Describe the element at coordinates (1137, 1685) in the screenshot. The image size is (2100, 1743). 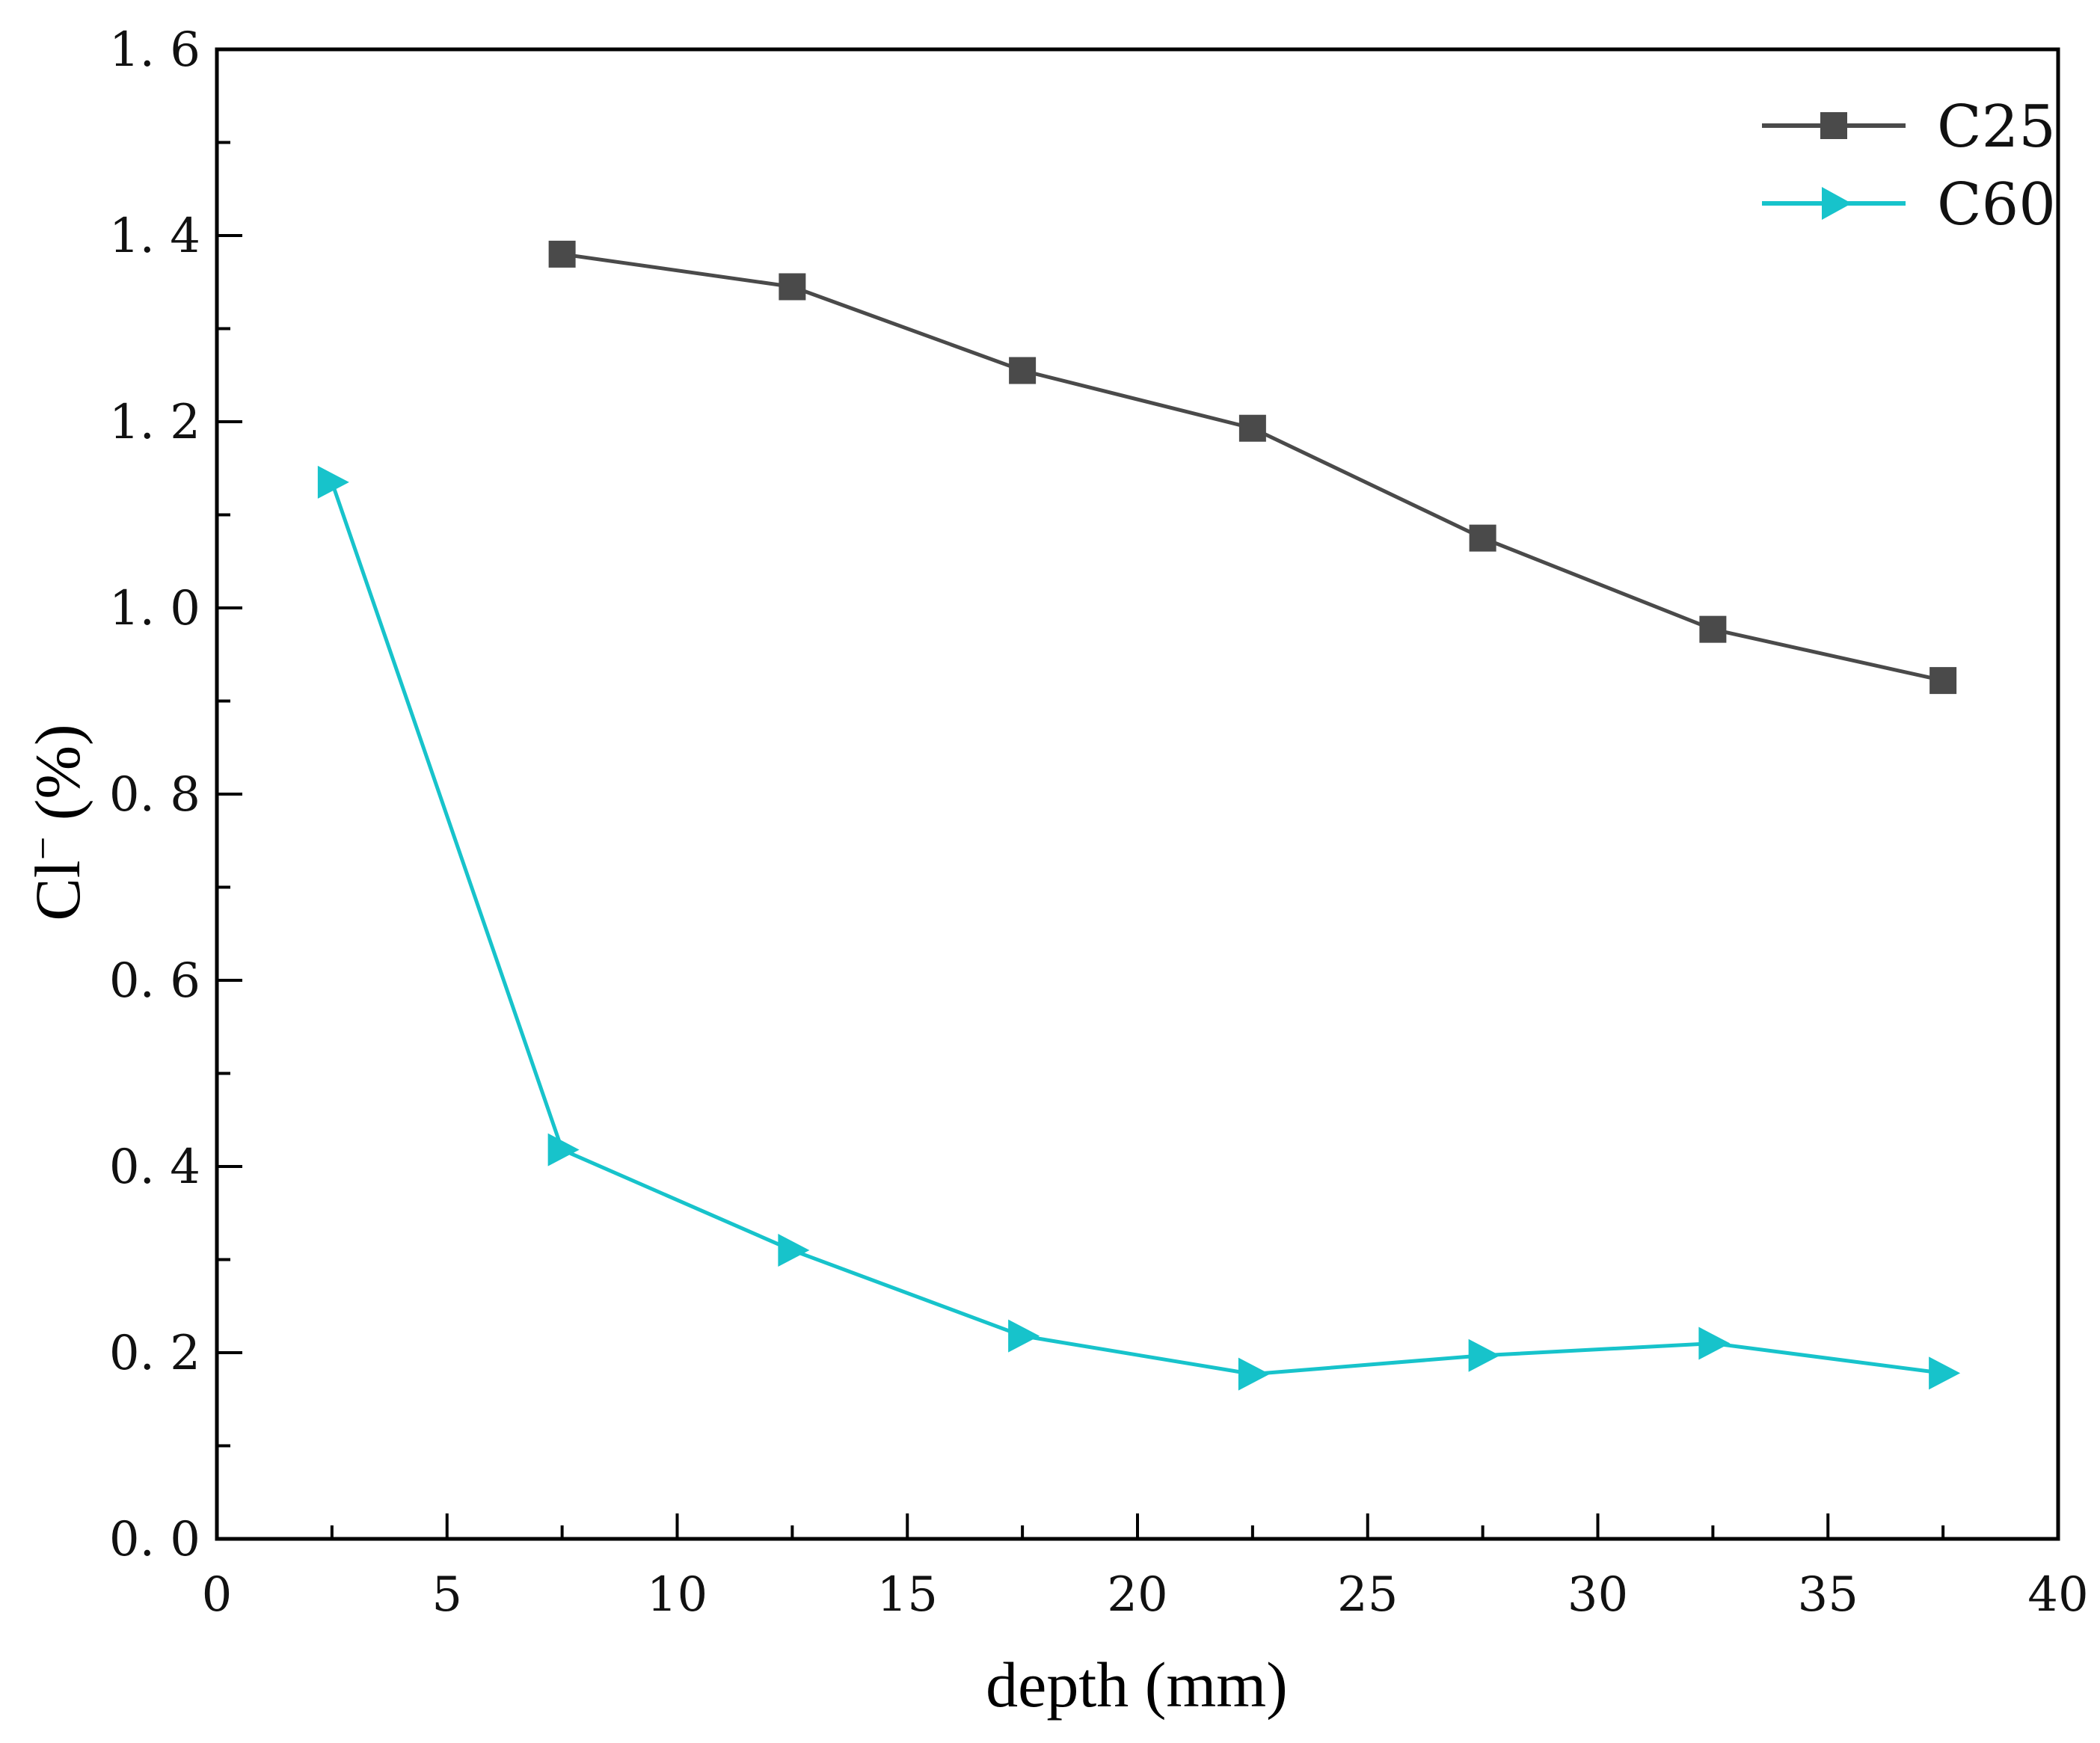
I see `x-axis-title: depth (mm)` at that location.